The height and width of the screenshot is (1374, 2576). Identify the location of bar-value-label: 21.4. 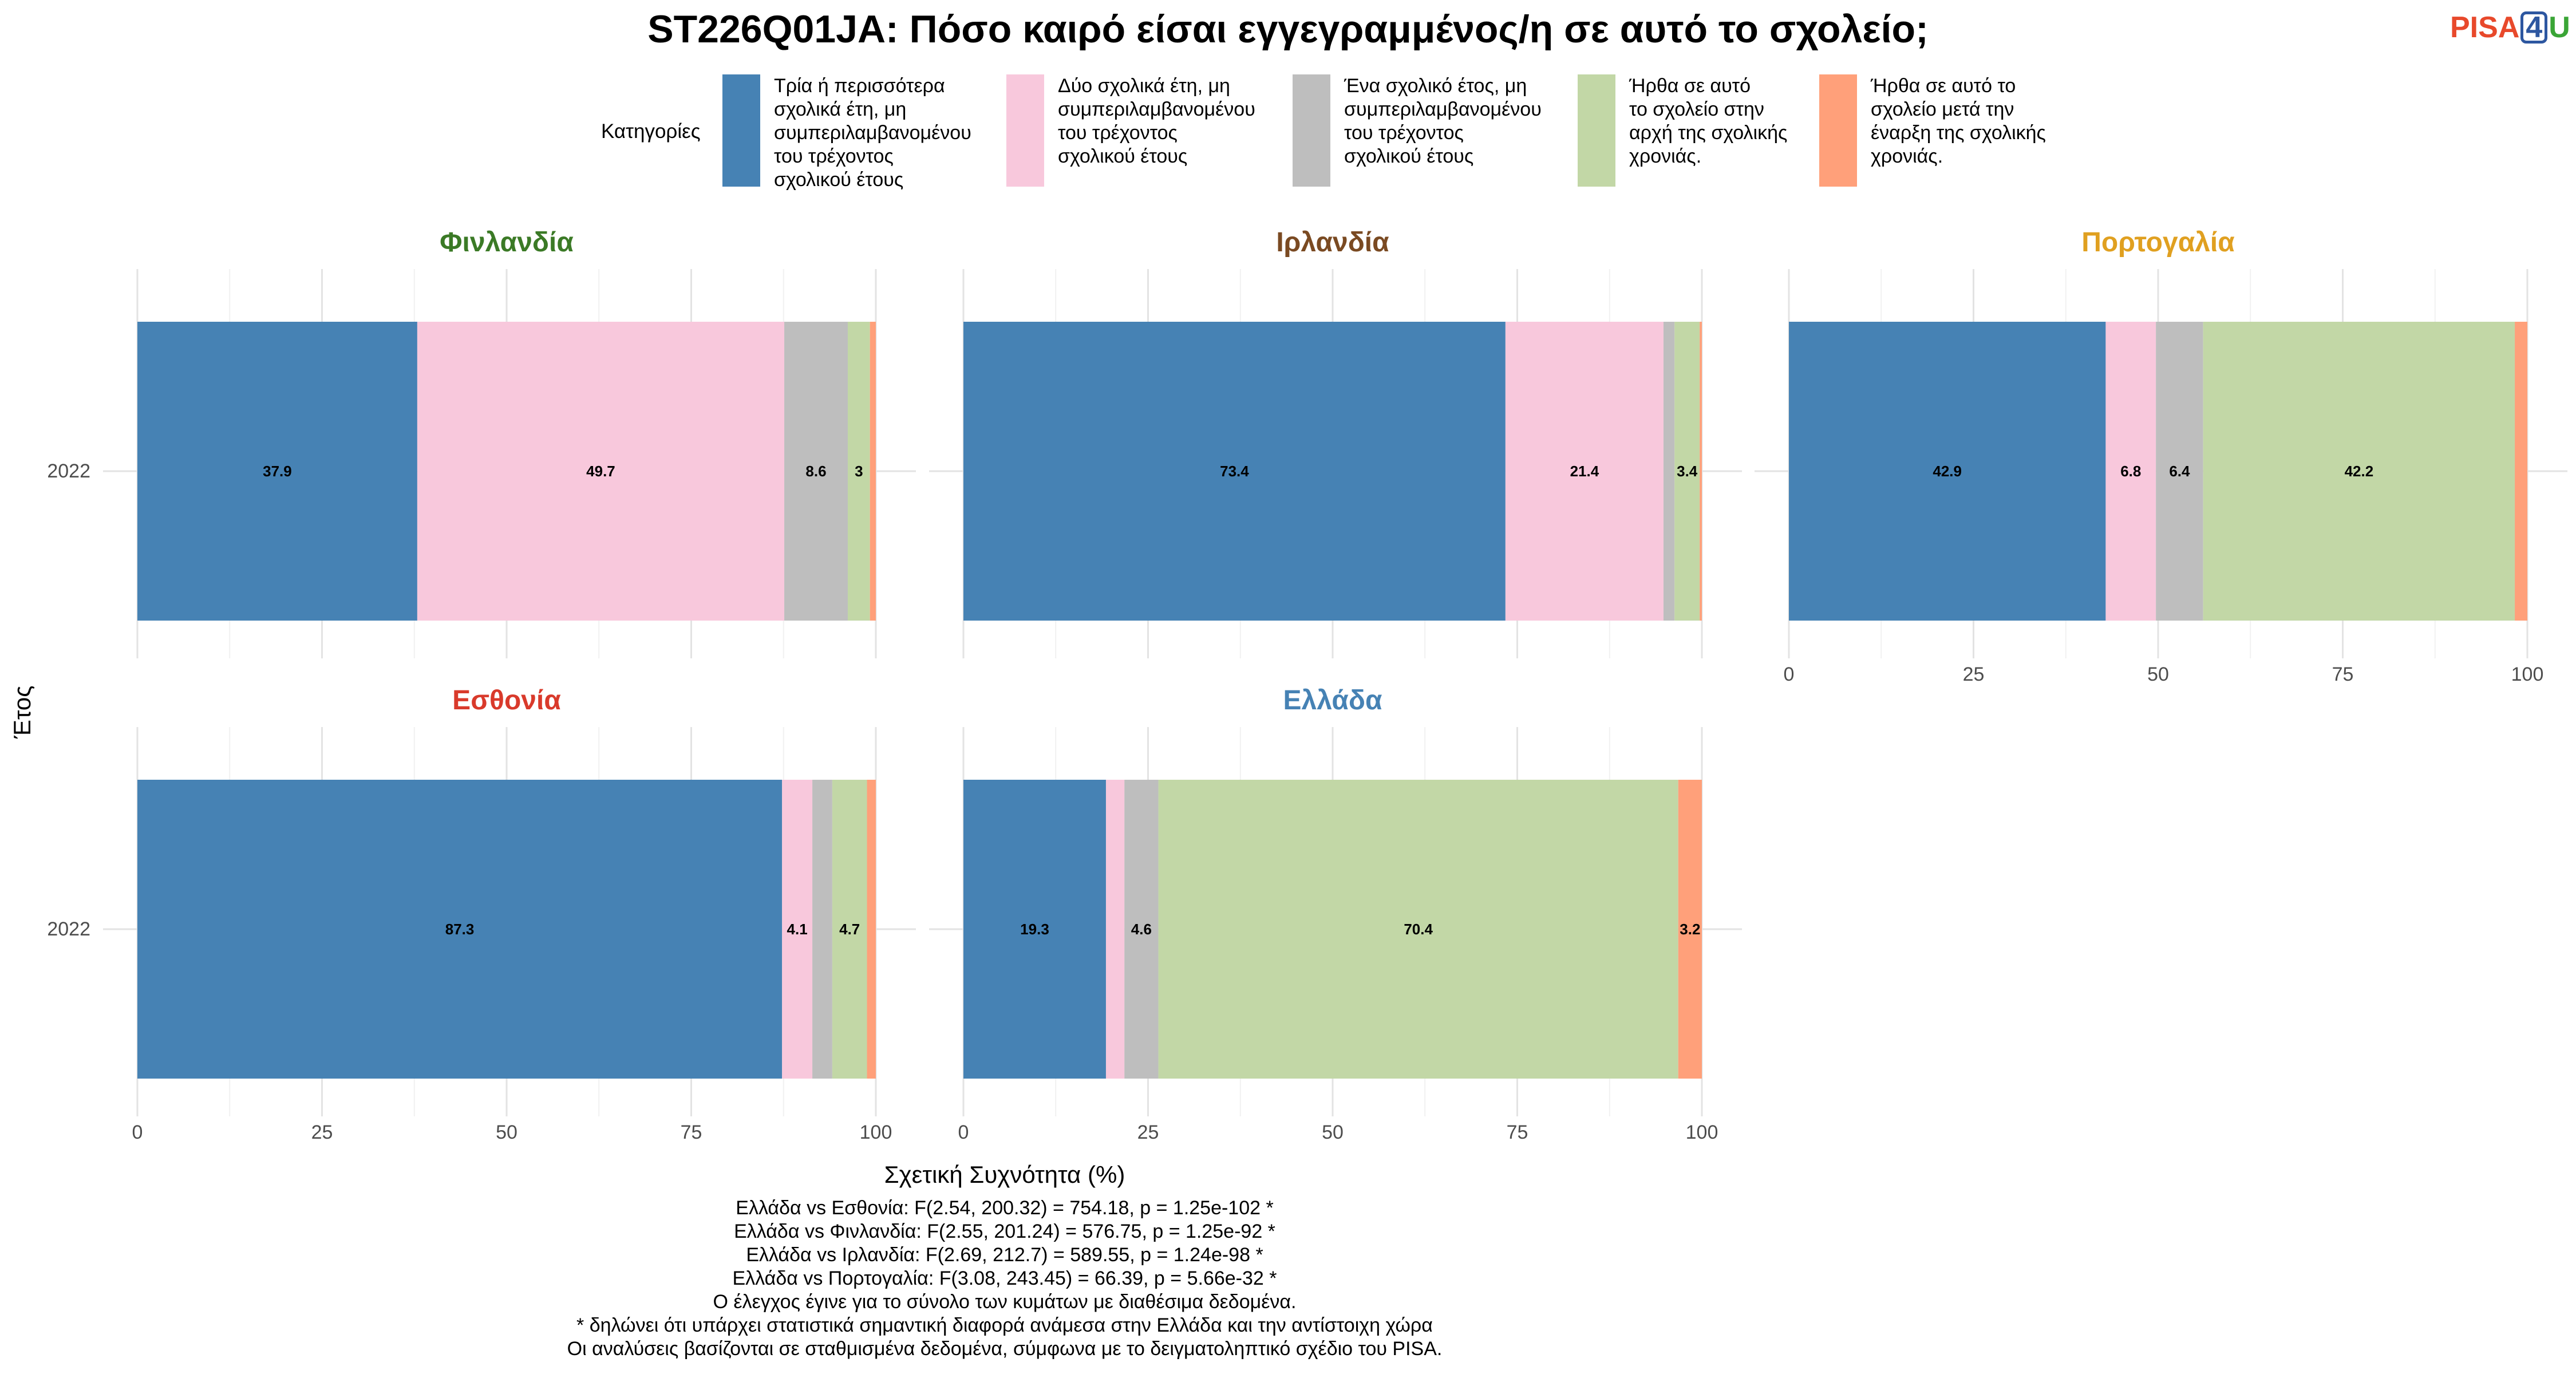
(1584, 472).